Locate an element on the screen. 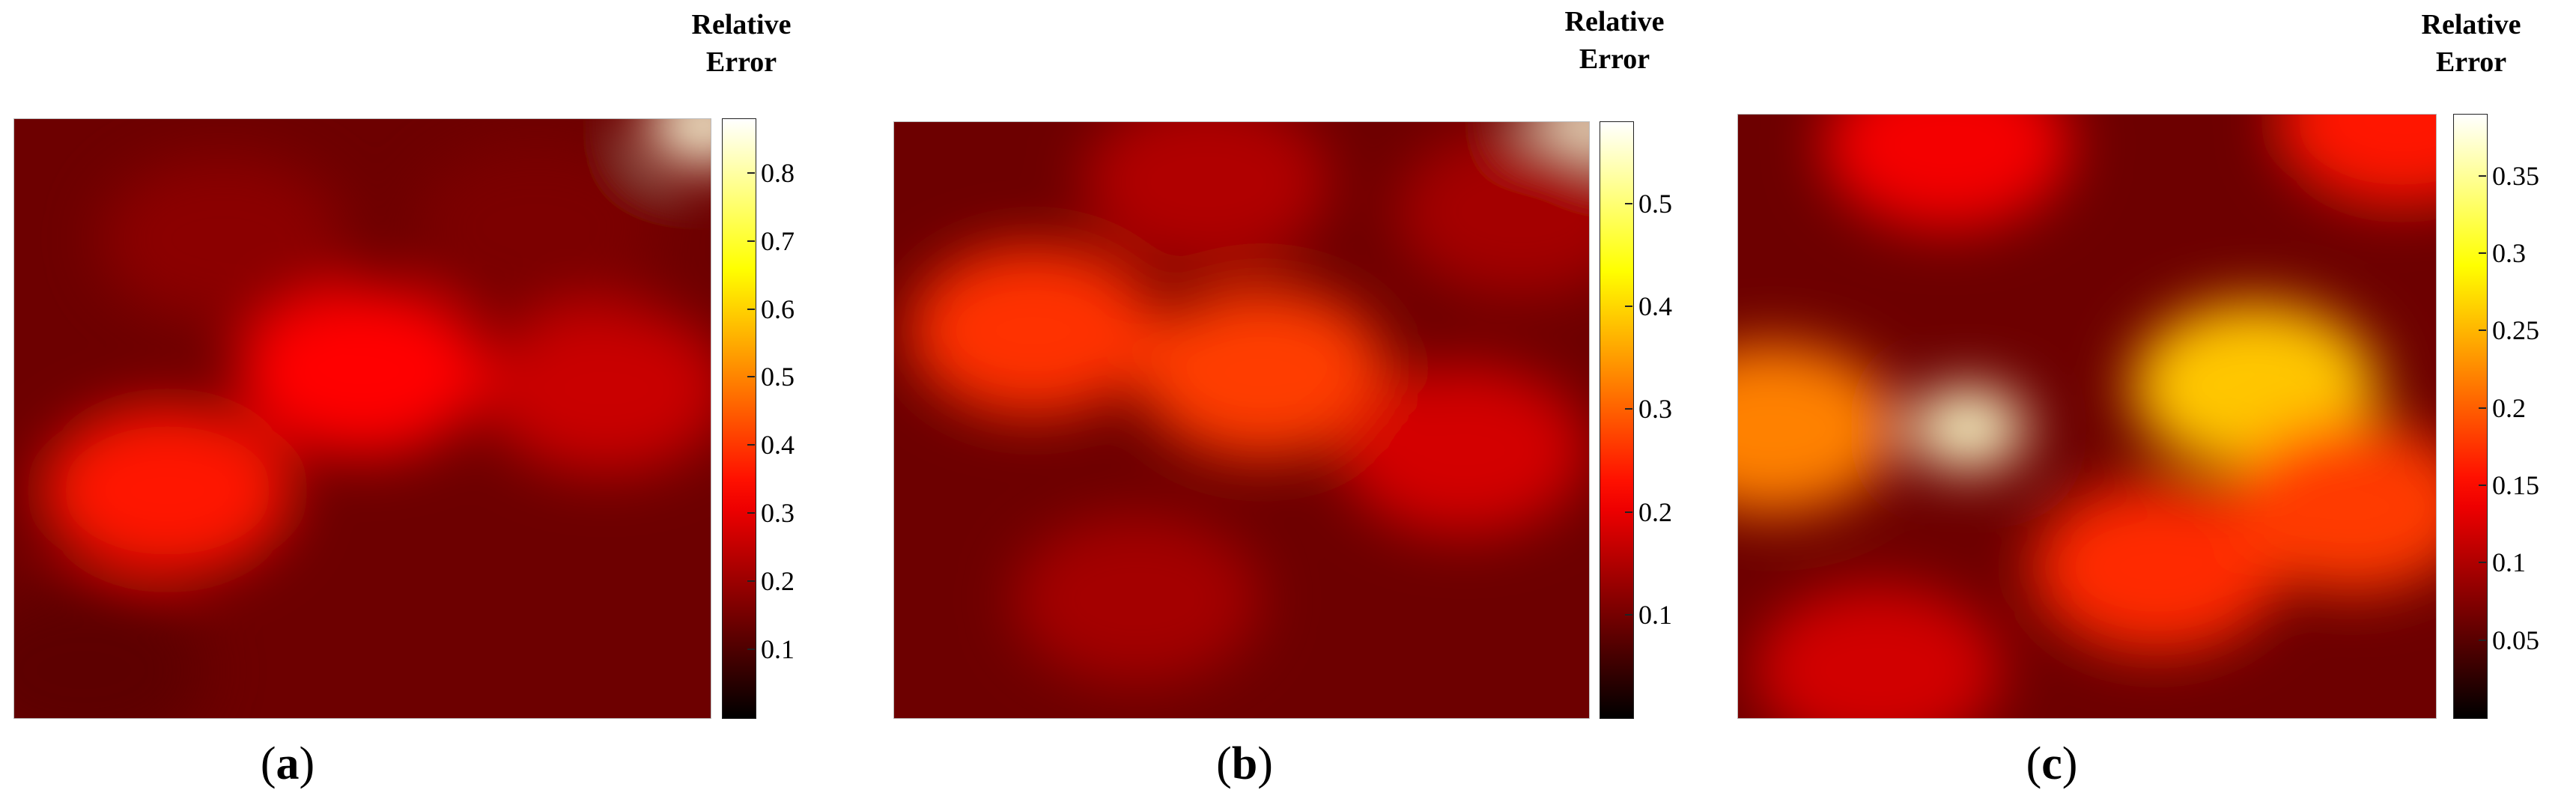  colorbar-c is located at coordinates (2470, 416).